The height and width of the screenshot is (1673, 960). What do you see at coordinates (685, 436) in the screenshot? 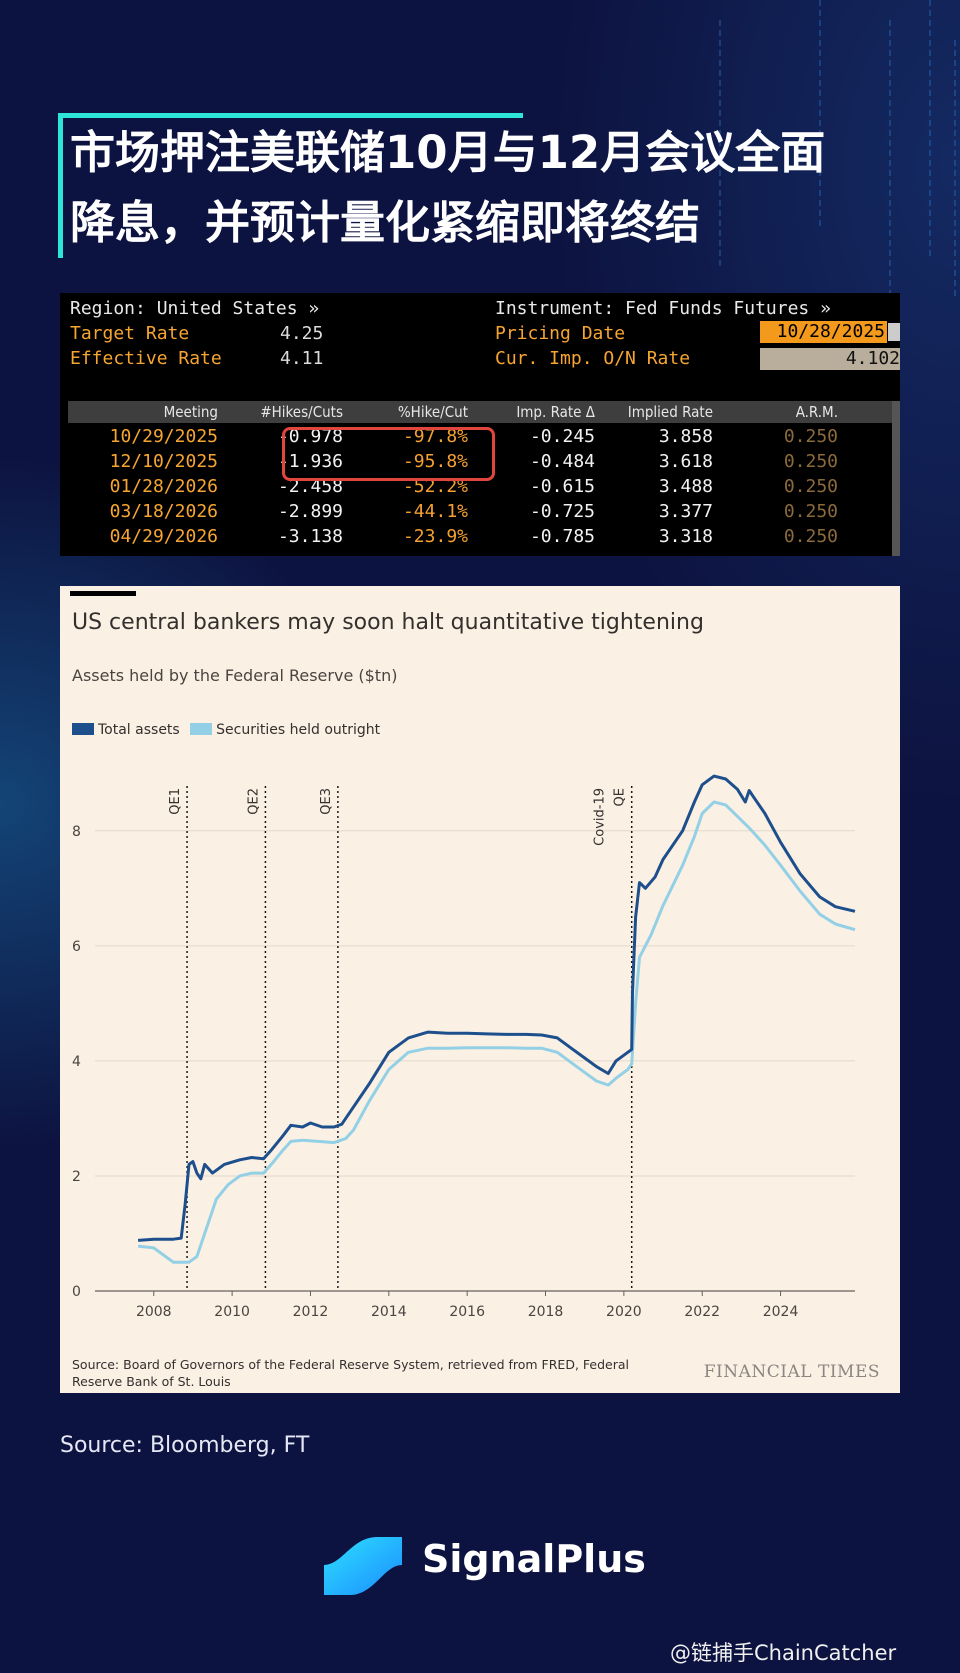
I see `cell-implied: 3.858` at bounding box center [685, 436].